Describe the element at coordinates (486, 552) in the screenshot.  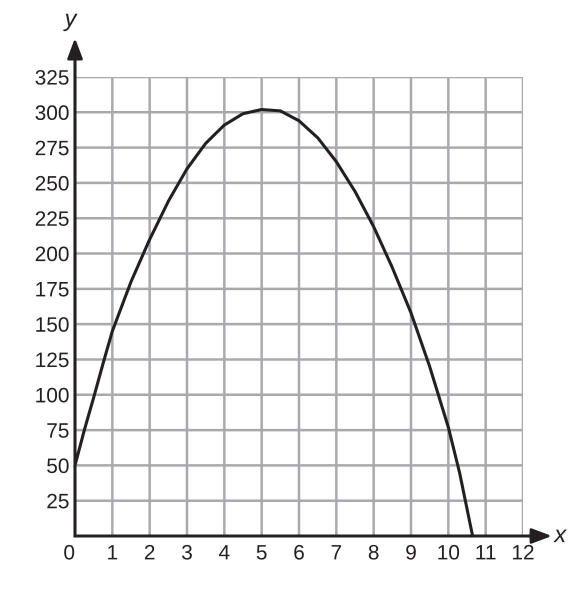
I see `x-tick-label: 11` at that location.